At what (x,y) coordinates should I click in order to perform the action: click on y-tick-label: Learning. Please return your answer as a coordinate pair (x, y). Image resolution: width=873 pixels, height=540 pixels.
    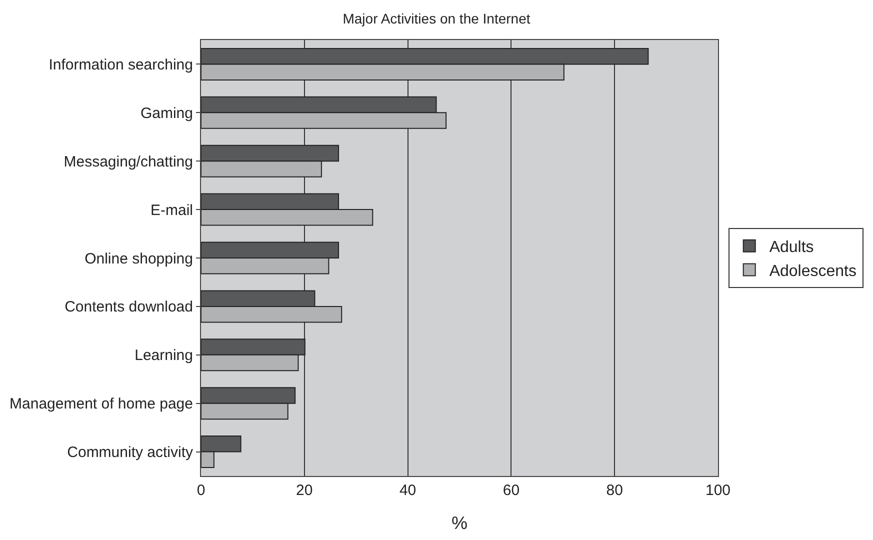
    Looking at the image, I should click on (163, 355).